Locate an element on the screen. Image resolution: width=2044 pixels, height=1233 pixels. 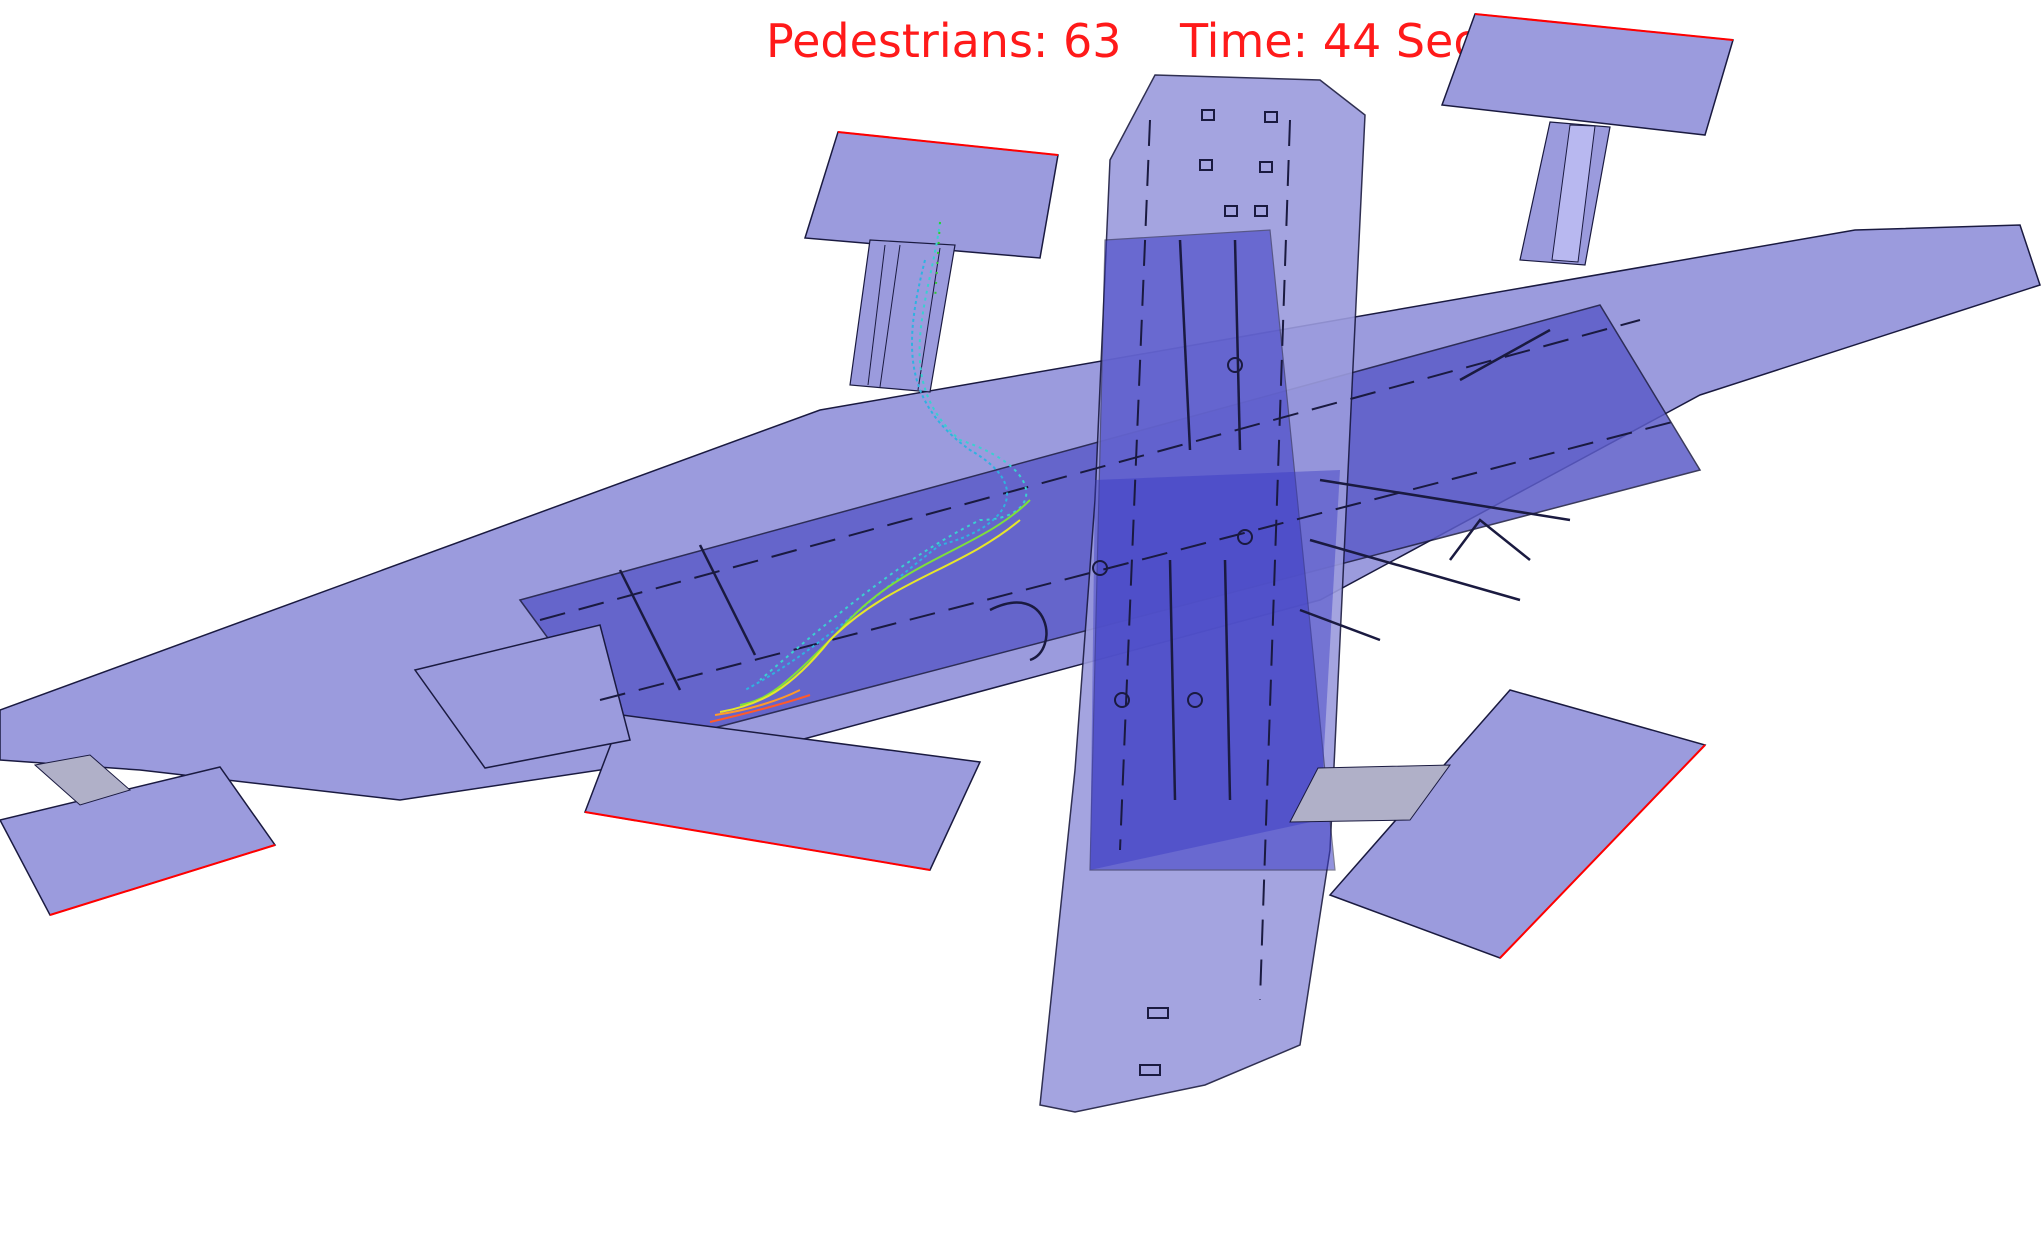
lower-dark-slab is located at coordinates (1215, 670).